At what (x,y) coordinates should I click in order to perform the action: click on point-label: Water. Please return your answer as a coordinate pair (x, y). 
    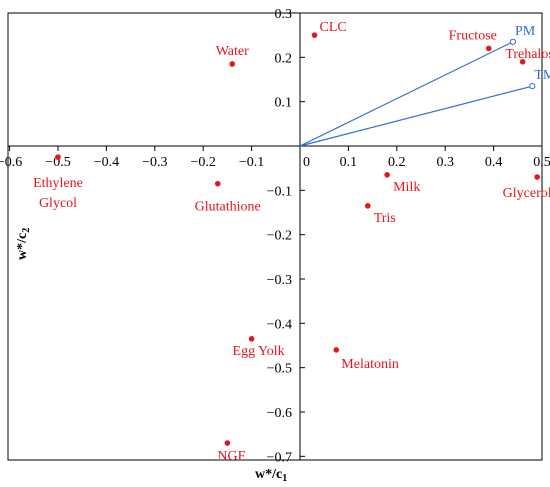
    Looking at the image, I should click on (232, 51).